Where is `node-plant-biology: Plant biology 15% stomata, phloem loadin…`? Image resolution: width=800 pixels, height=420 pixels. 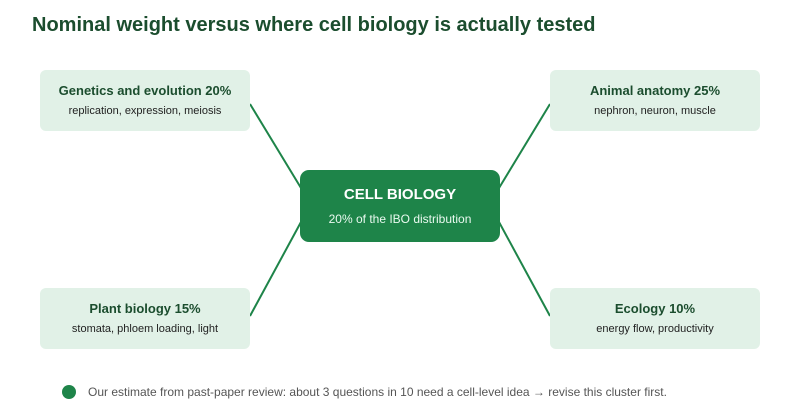 node-plant-biology: Plant biology 15% stomata, phloem loadin… is located at coordinates (145, 318).